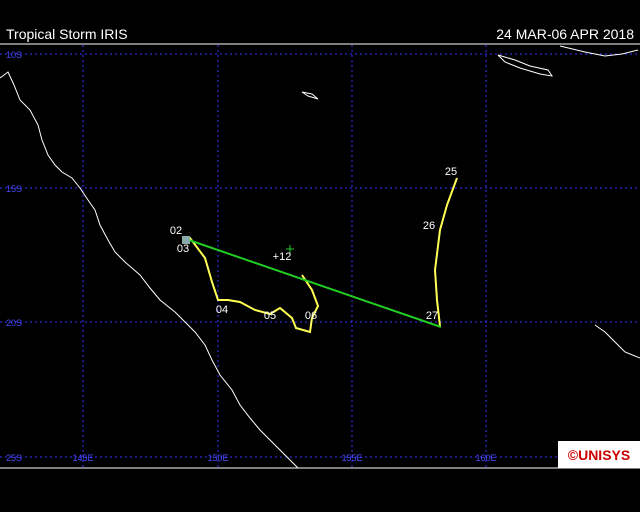 This screenshot has height=512, width=640. What do you see at coordinates (183, 249) in the screenshot?
I see `track-label: 03` at bounding box center [183, 249].